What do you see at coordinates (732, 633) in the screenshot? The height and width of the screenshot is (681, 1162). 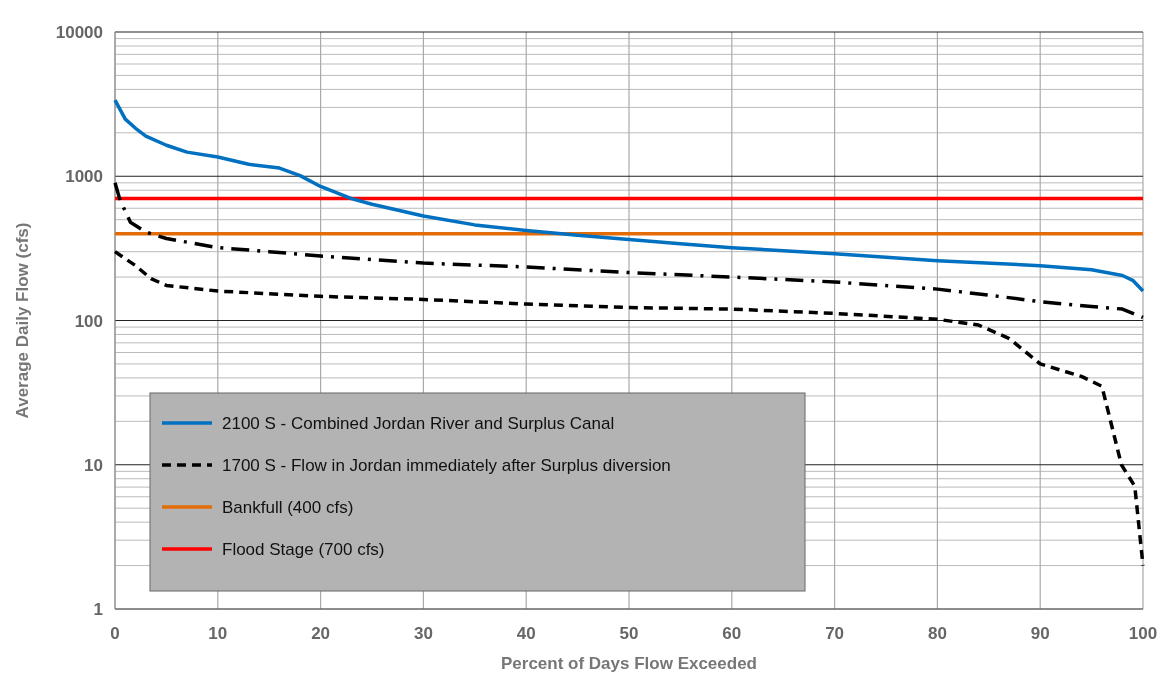 I see `x-tick-label: 60` at bounding box center [732, 633].